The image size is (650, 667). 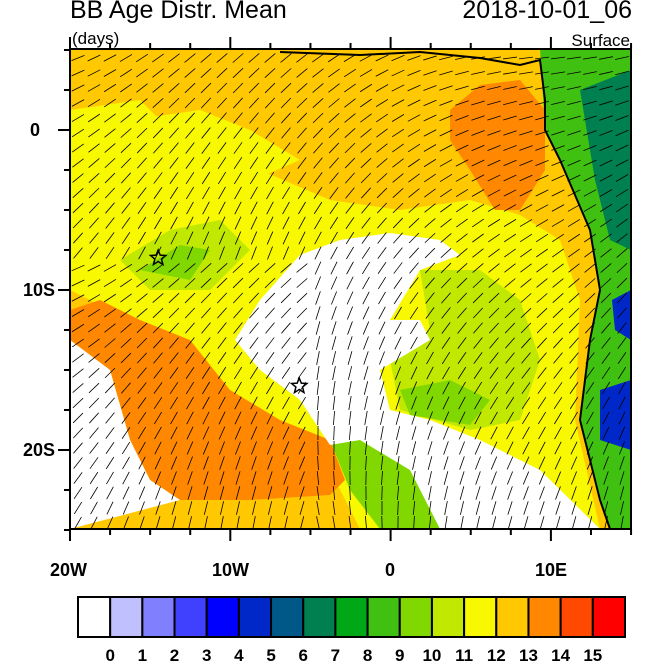 I want to click on yellow-left, so click(x=185, y=170).